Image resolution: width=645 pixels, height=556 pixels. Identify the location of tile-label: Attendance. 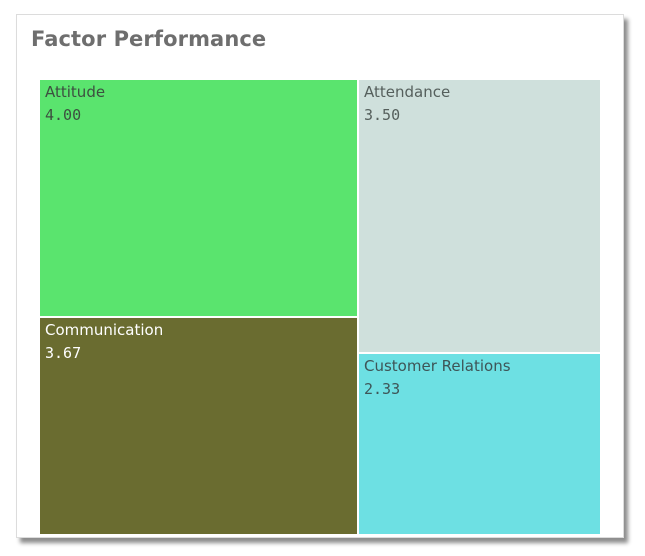
(407, 92).